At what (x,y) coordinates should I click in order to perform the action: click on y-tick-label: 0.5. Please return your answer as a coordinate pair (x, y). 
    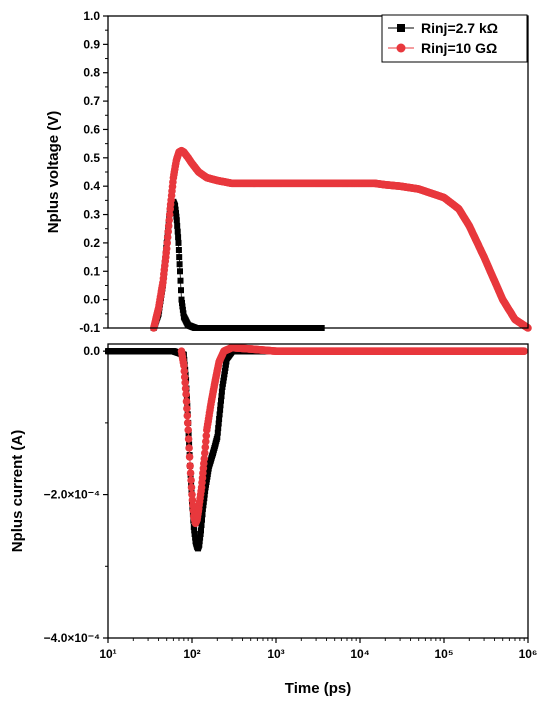
    Looking at the image, I should click on (91, 158).